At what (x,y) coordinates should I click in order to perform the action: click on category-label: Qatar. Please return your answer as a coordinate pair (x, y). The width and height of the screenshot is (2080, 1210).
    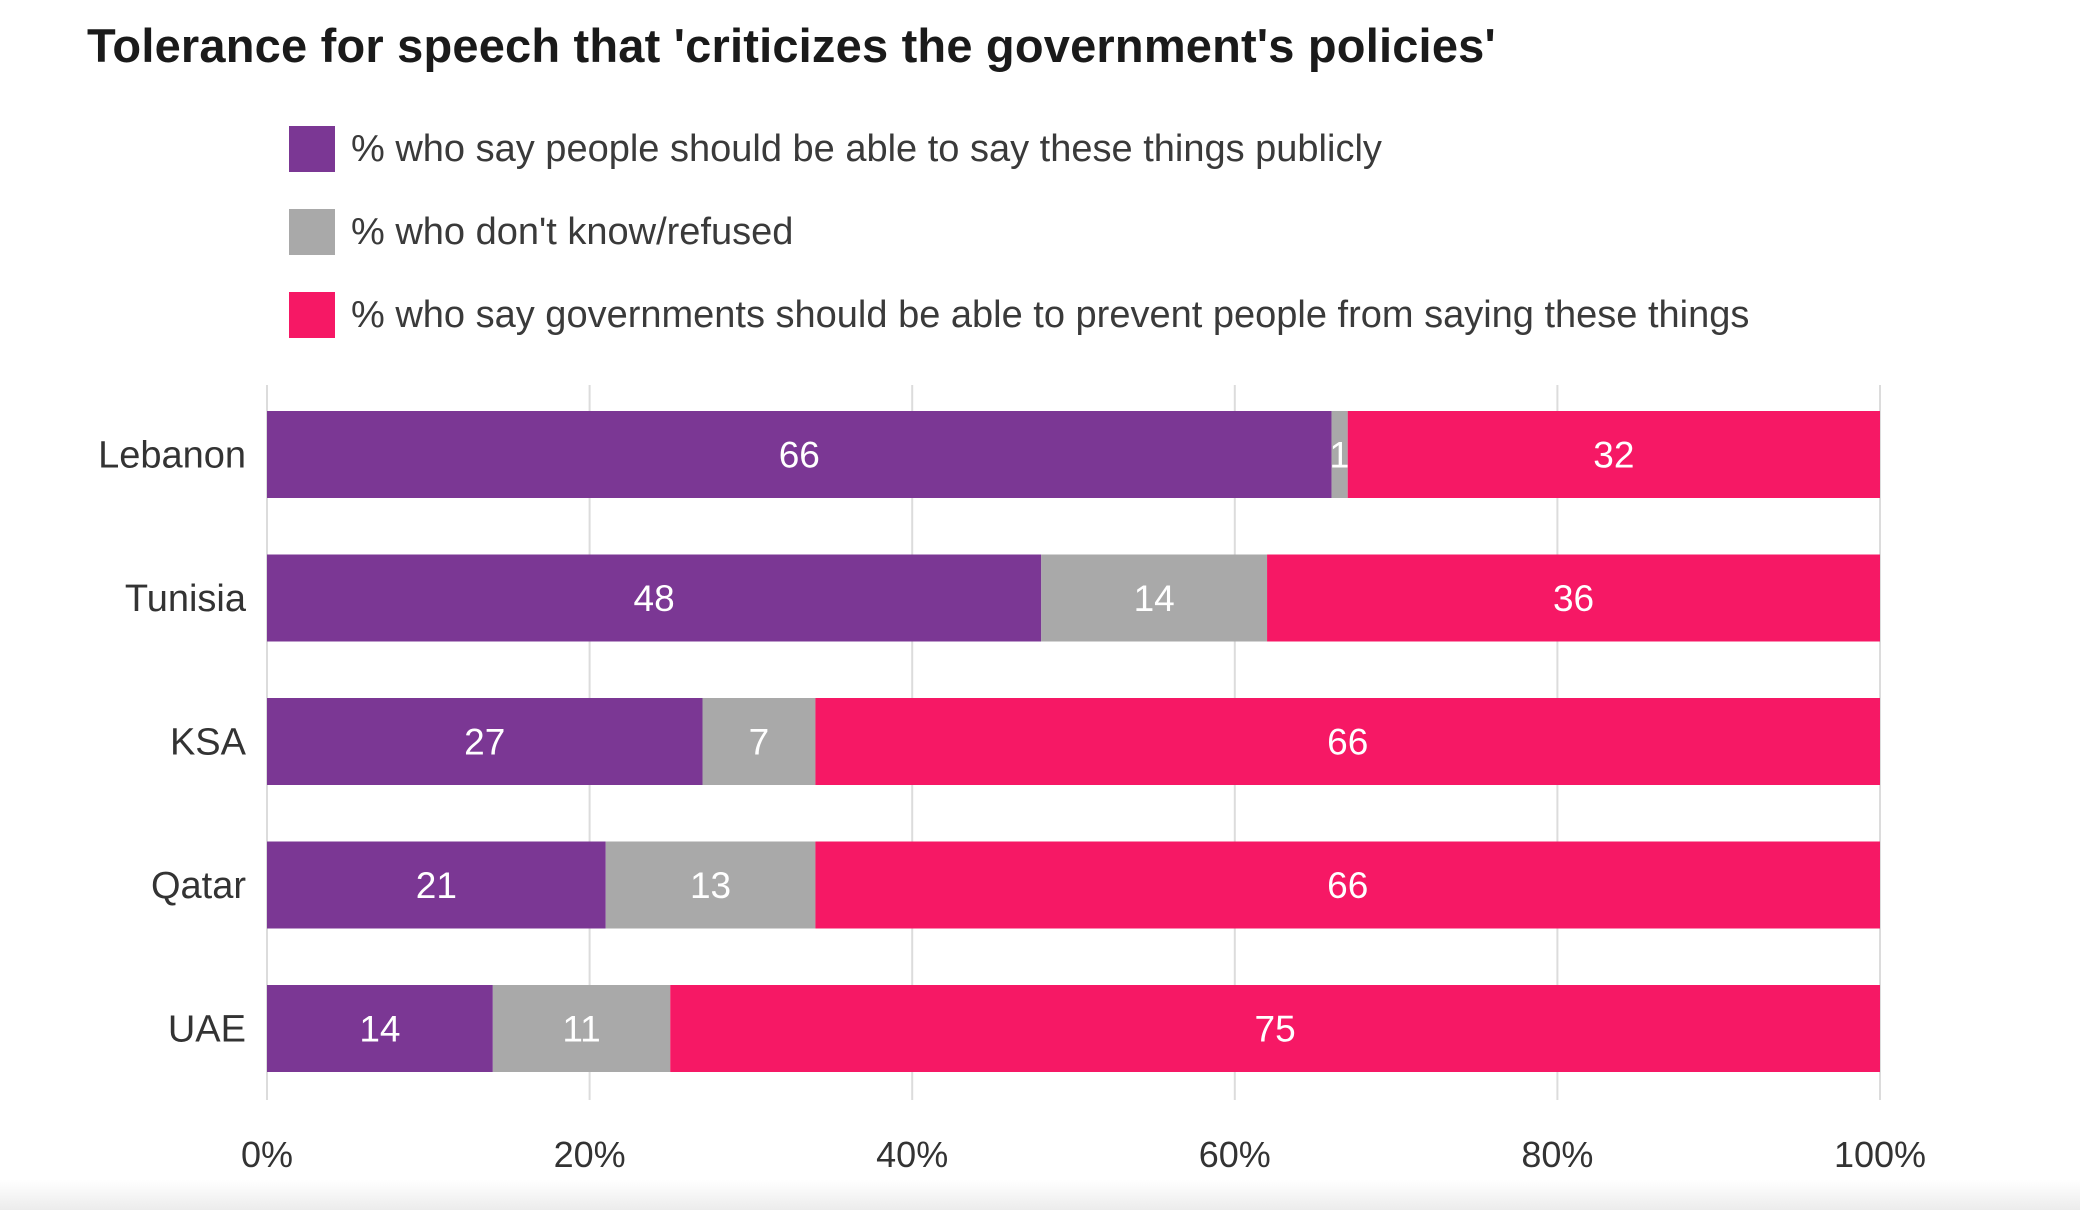
    Looking at the image, I should click on (198, 886).